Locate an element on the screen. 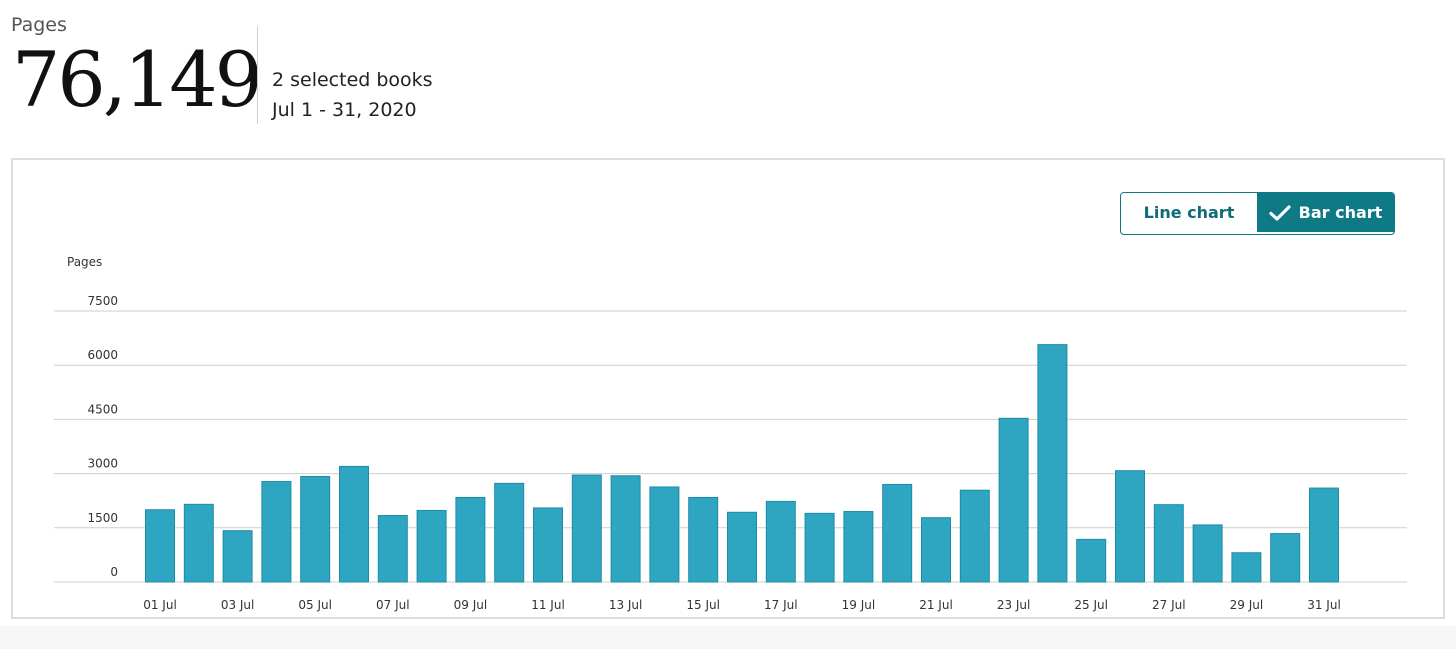 This screenshot has height=649, width=1456. line-chart-button: Line chart is located at coordinates (1189, 212).